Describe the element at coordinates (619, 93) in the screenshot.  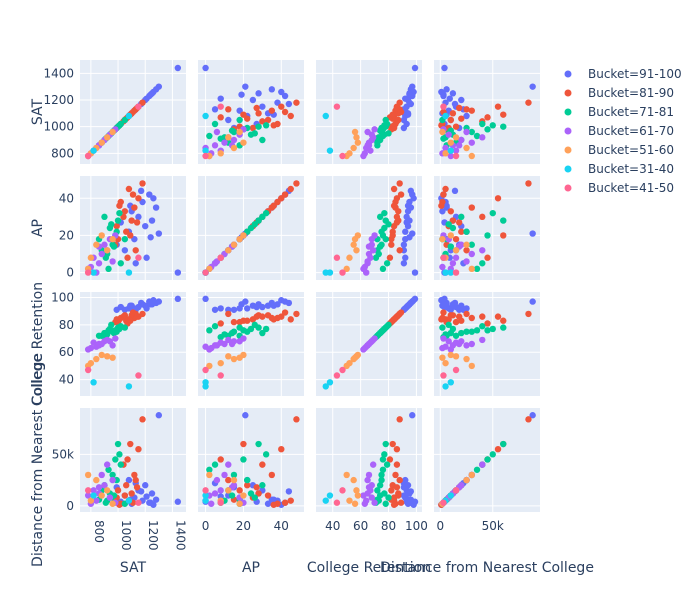
I see `legend-item-bucket-81-90: Bucket=81-90` at that location.